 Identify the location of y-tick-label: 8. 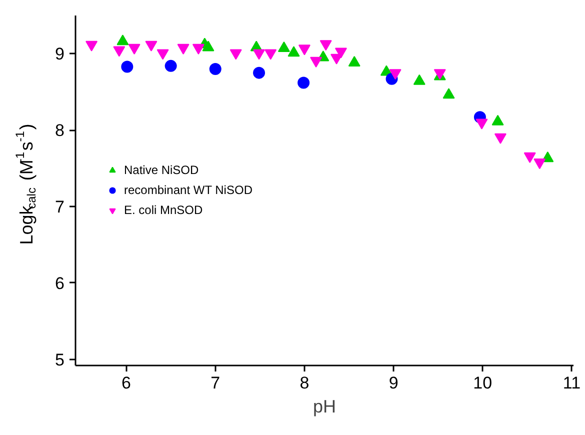
(60, 130).